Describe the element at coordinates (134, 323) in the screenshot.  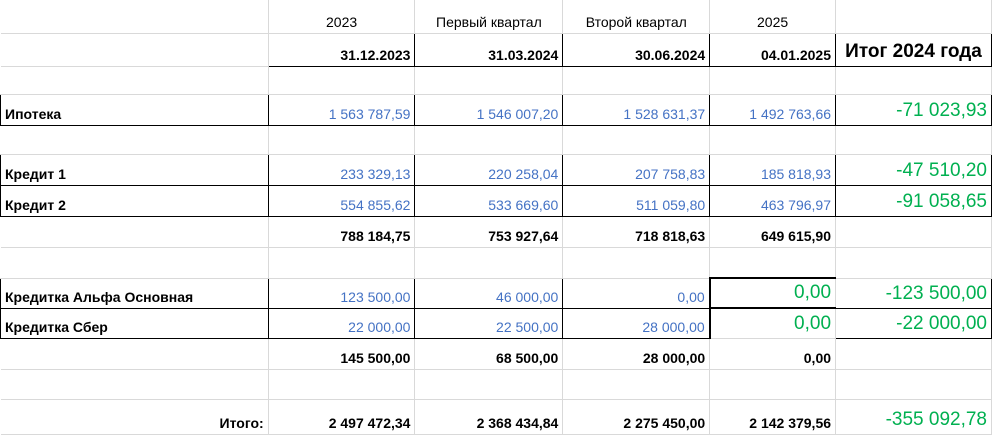
I see `row-label-card-sber: Кредитка Сбер` at that location.